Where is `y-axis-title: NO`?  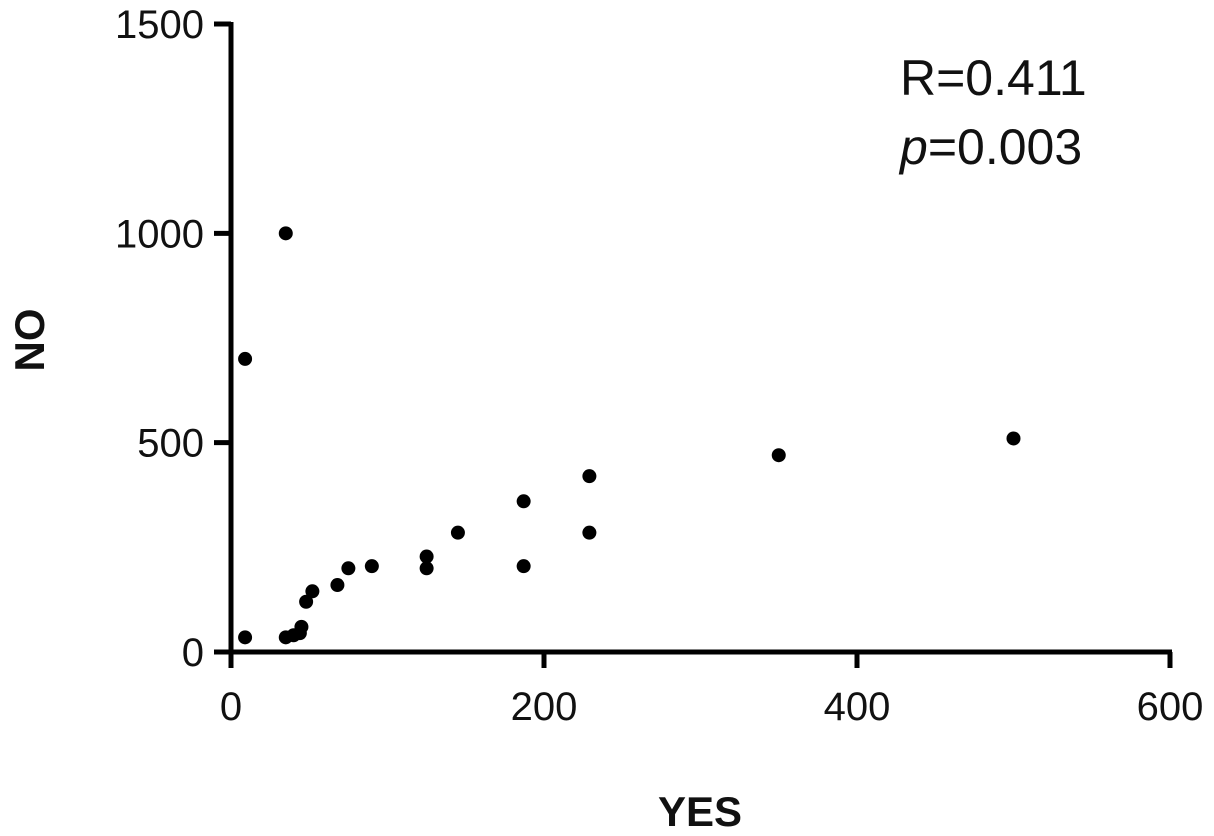 y-axis-title: NO is located at coordinates (29, 340).